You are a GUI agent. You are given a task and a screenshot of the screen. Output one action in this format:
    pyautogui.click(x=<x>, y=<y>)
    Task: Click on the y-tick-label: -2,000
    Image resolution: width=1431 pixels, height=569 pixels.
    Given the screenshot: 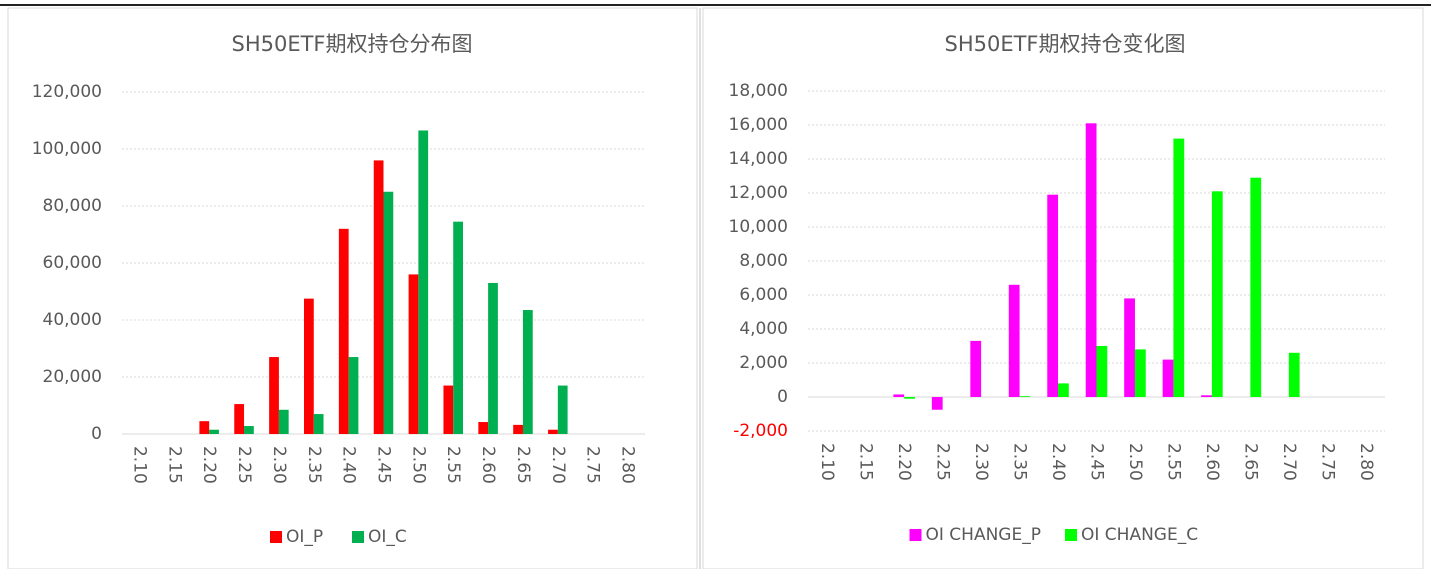 What is the action you would take?
    pyautogui.click(x=760, y=431)
    